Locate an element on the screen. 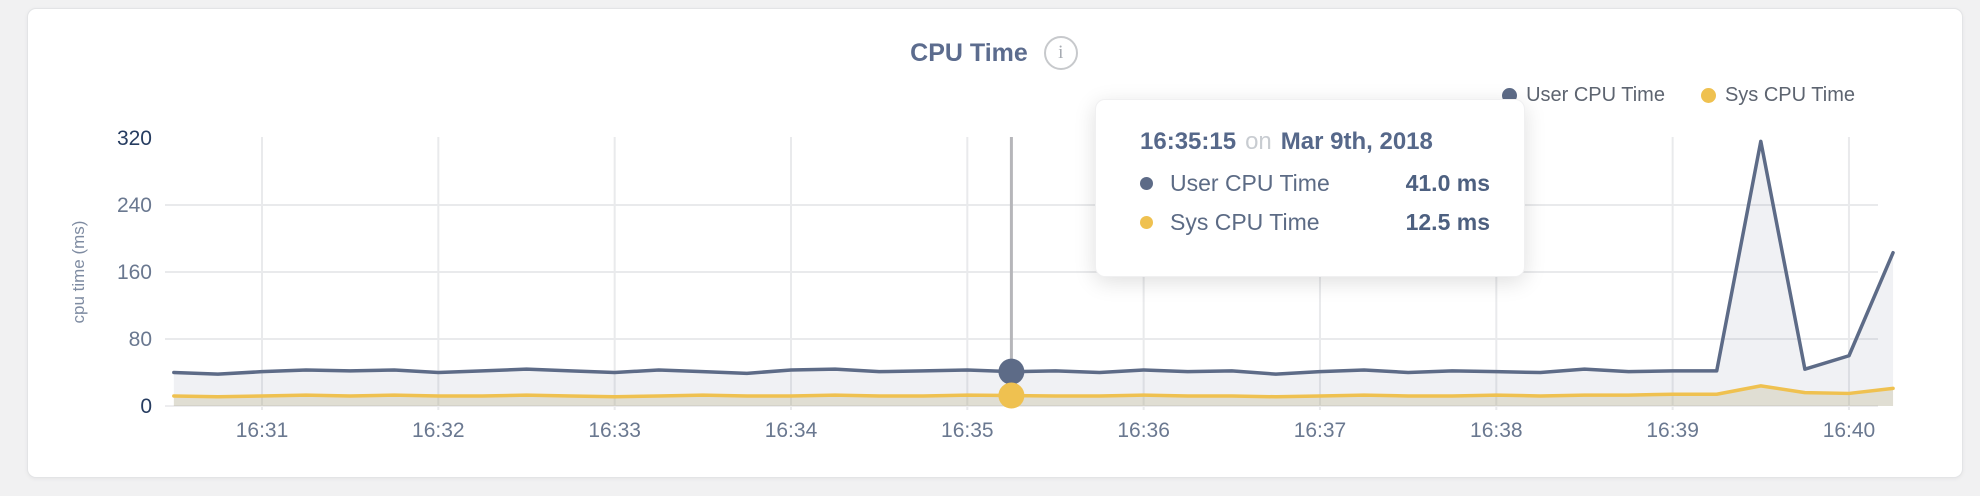  tooltip-connector: on is located at coordinates (1258, 141).